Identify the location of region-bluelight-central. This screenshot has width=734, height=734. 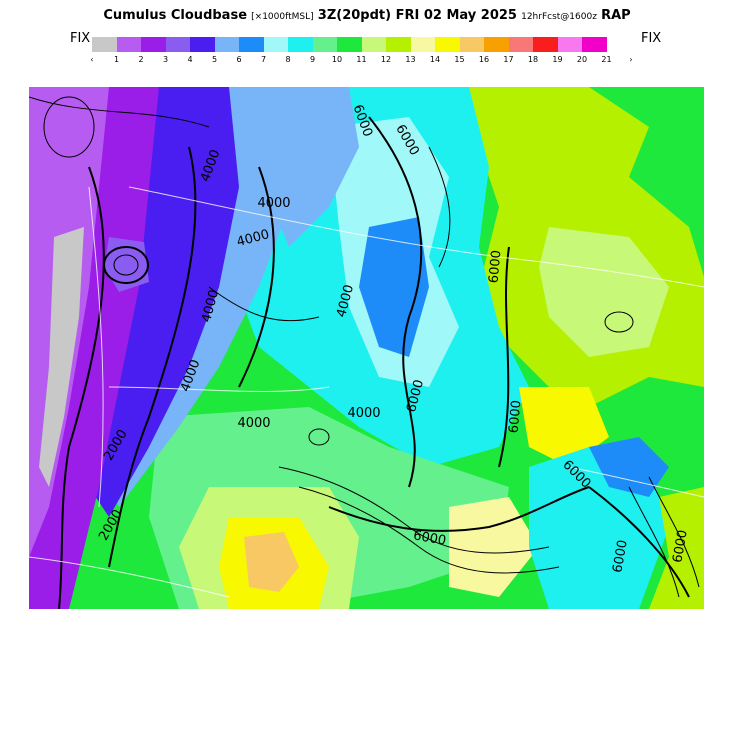
(314, 167).